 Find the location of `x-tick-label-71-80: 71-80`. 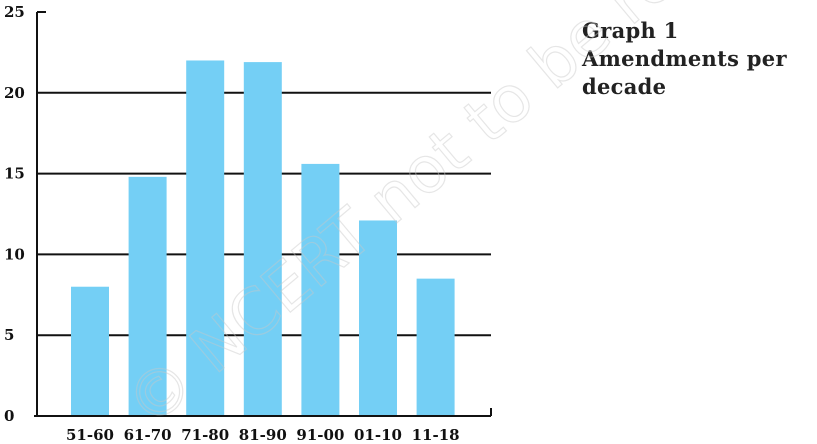

x-tick-label-71-80: 71-80 is located at coordinates (205, 435).